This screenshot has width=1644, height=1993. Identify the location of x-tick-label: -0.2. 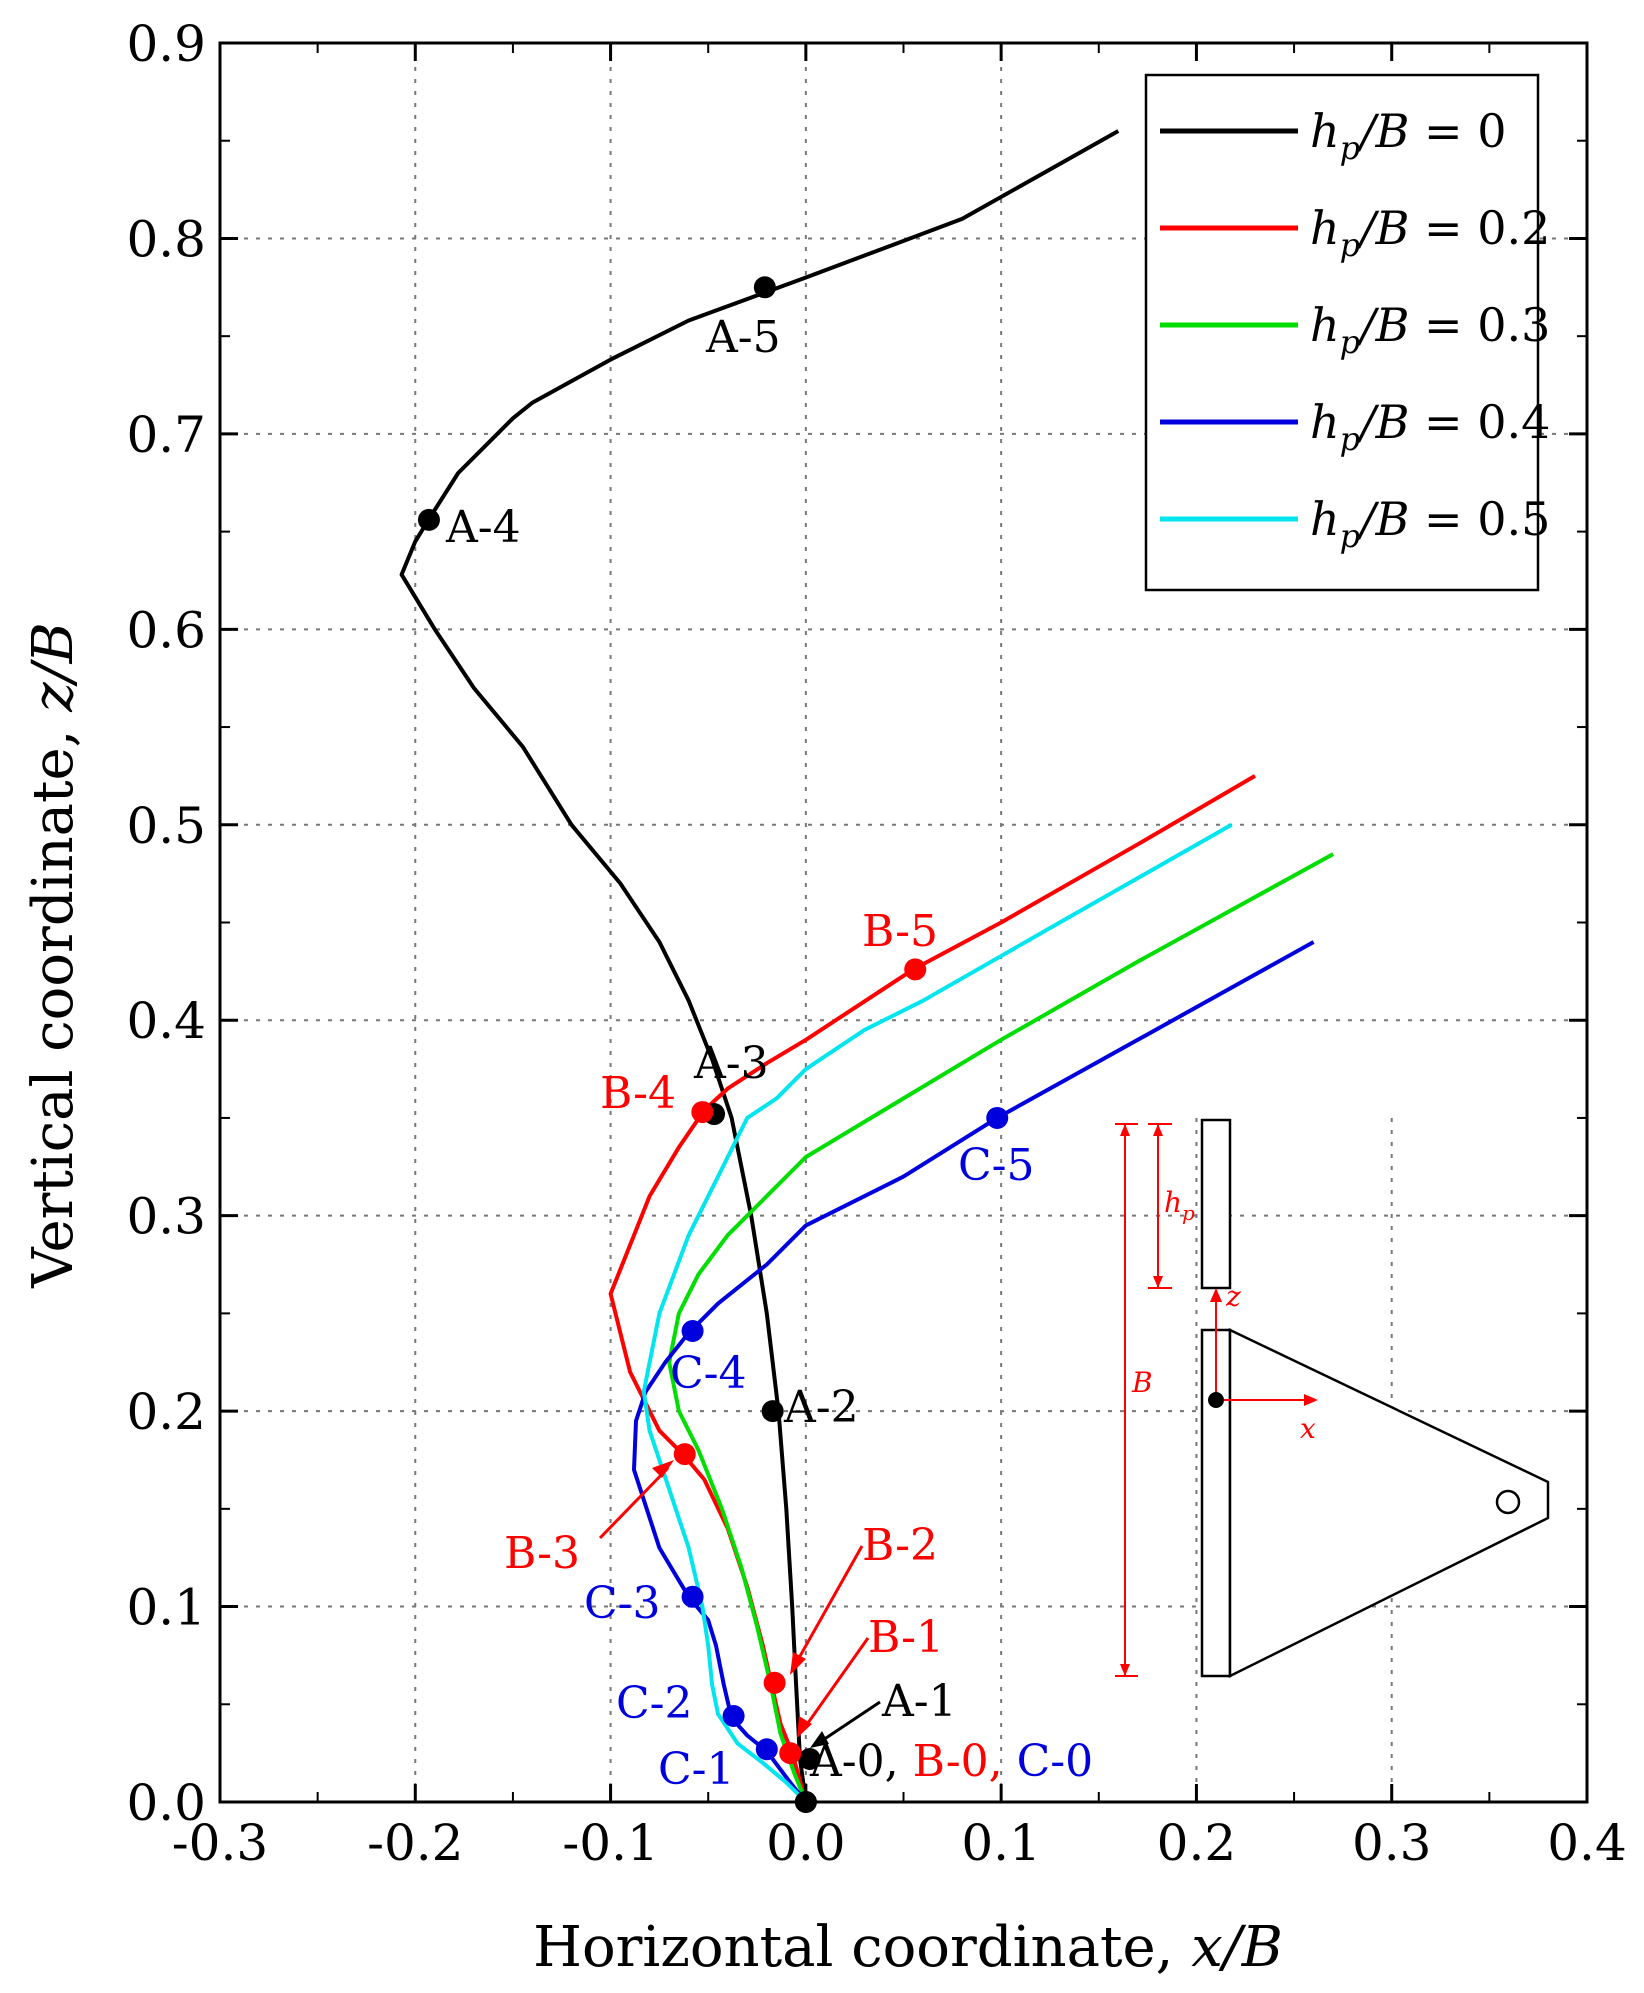
(415, 1843).